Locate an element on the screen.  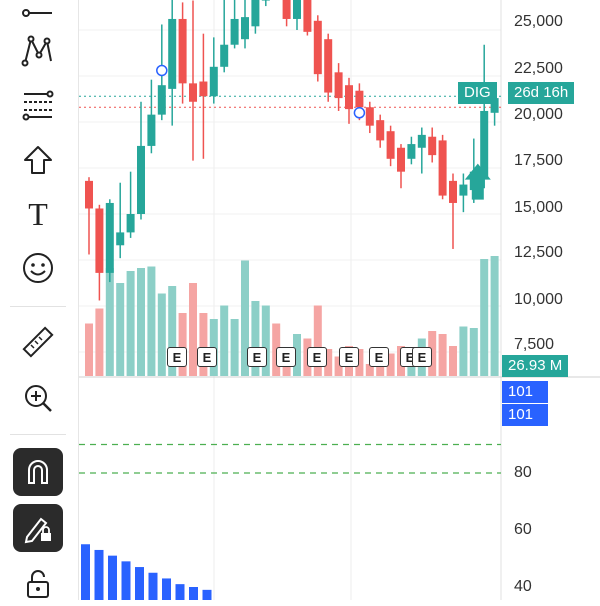
unlock-tool is located at coordinates (38, 584).